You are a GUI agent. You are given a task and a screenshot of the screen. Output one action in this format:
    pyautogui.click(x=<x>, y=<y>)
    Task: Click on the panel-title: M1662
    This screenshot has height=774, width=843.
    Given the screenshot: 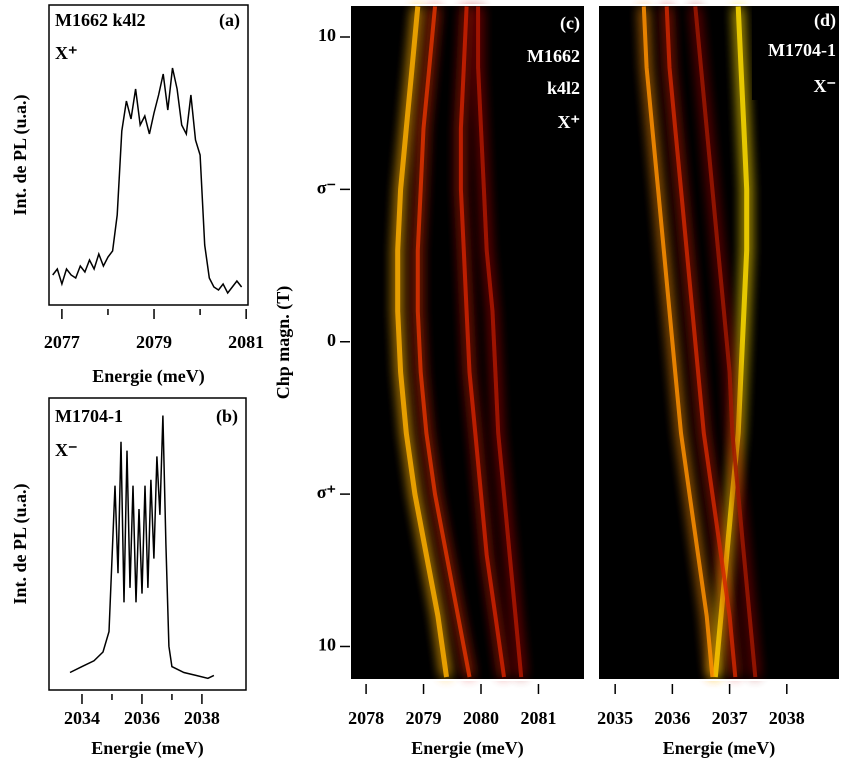 What is the action you would take?
    pyautogui.click(x=553, y=56)
    